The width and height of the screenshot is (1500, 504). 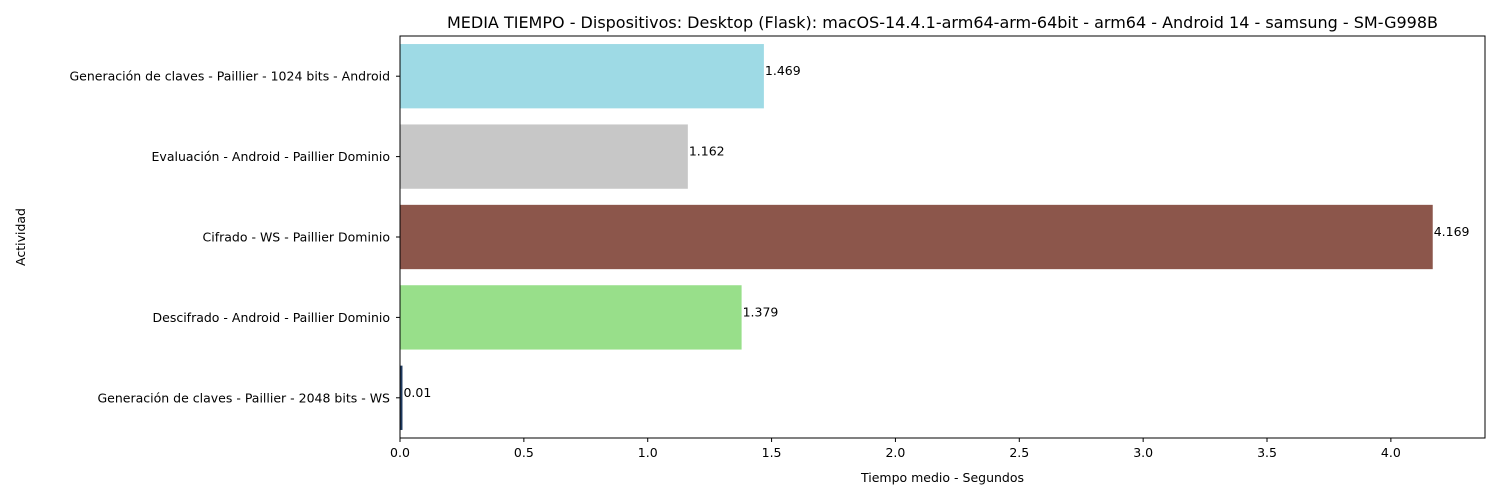 What do you see at coordinates (417, 392) in the screenshot?
I see `bar-value-label: 0.01` at bounding box center [417, 392].